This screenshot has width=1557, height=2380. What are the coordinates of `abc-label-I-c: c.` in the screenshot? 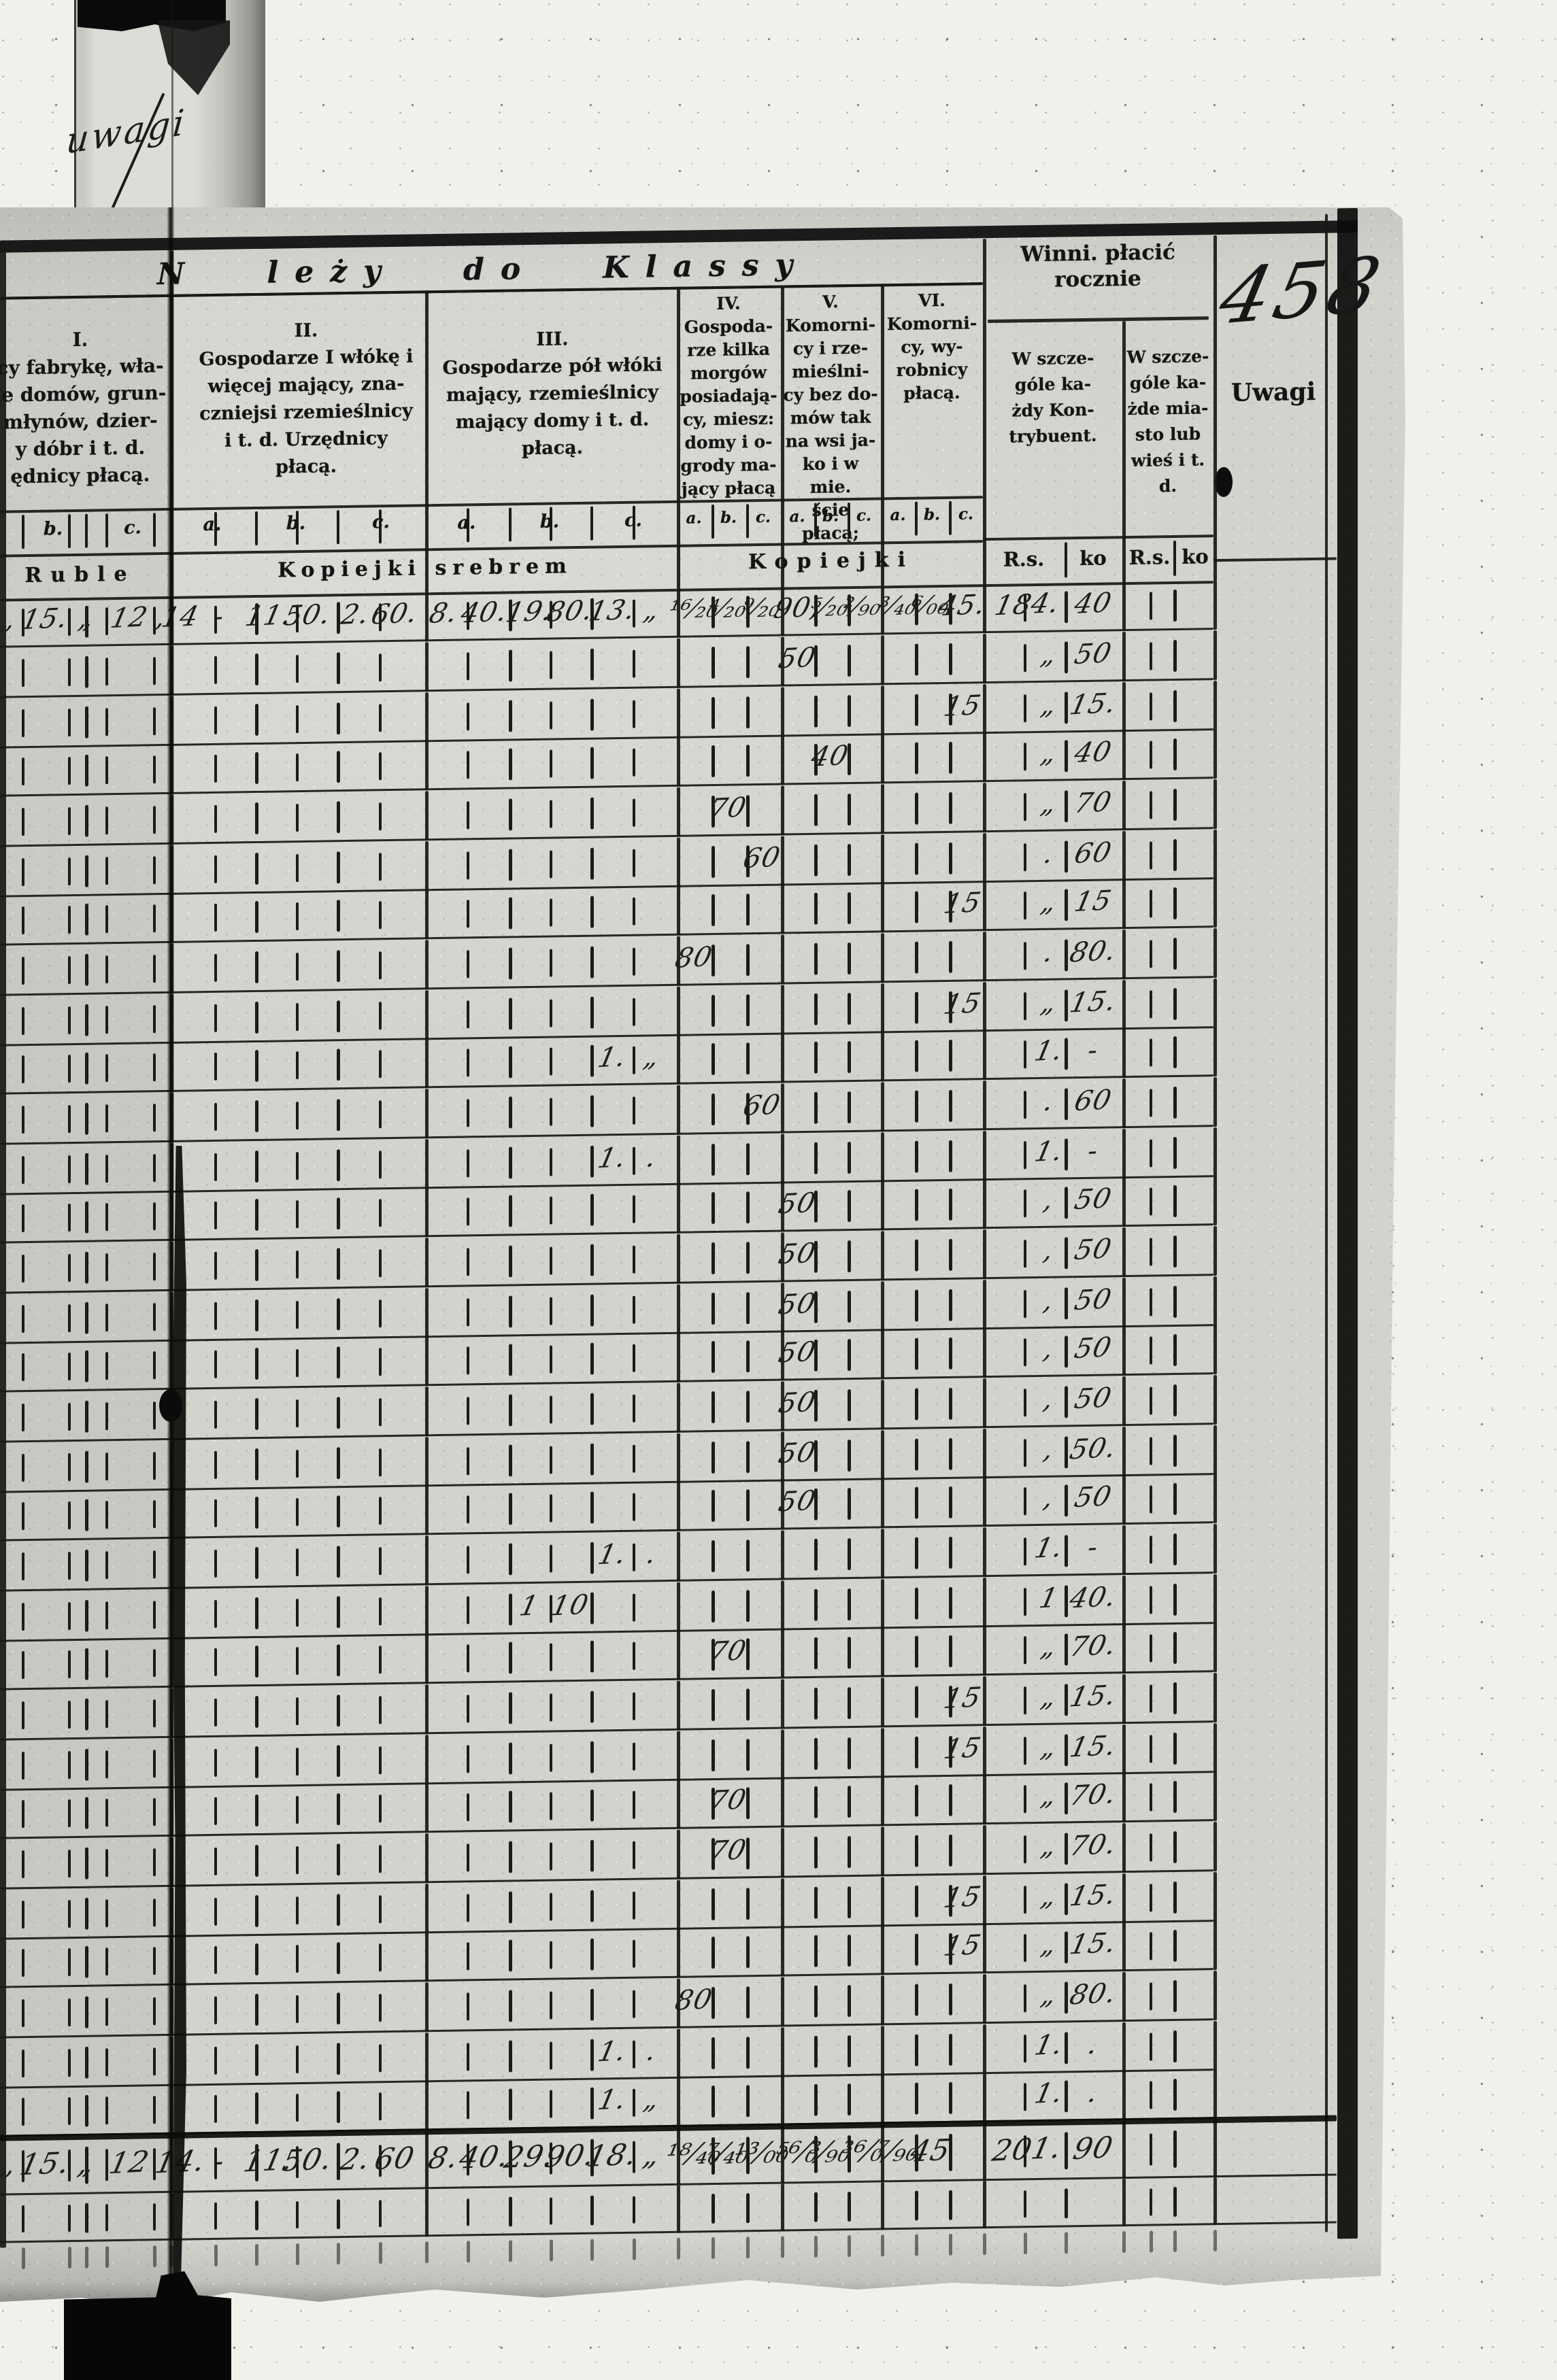 It's located at (132, 528).